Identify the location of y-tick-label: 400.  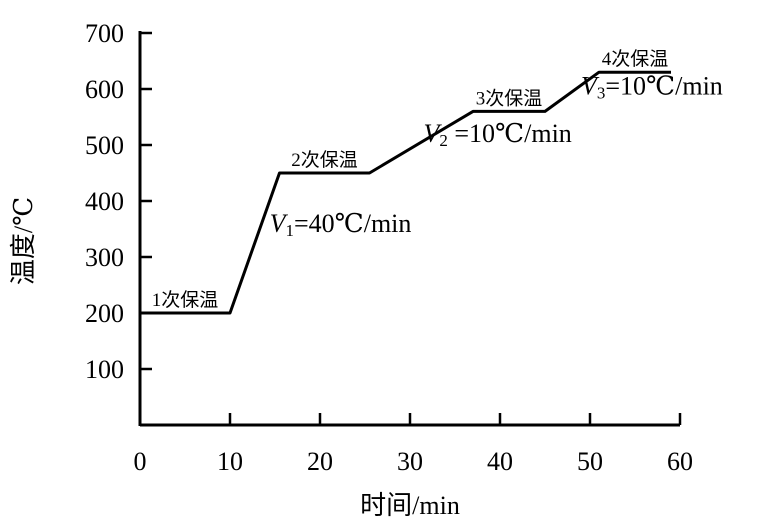
(104, 201).